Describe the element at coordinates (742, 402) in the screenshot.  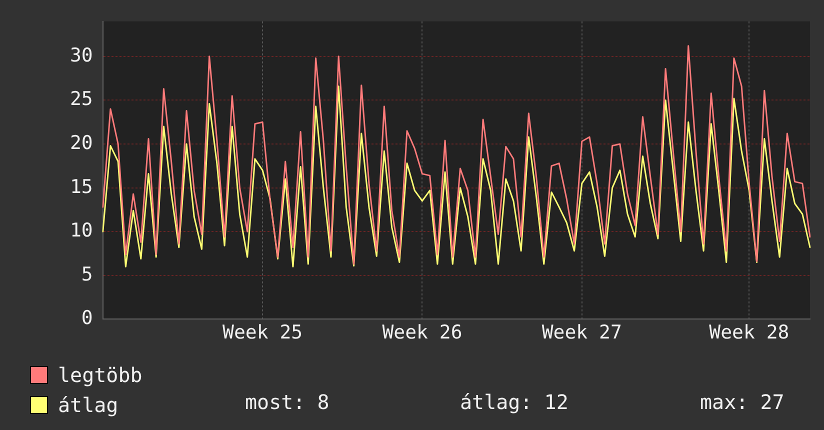
I see `text: max: 27` at that location.